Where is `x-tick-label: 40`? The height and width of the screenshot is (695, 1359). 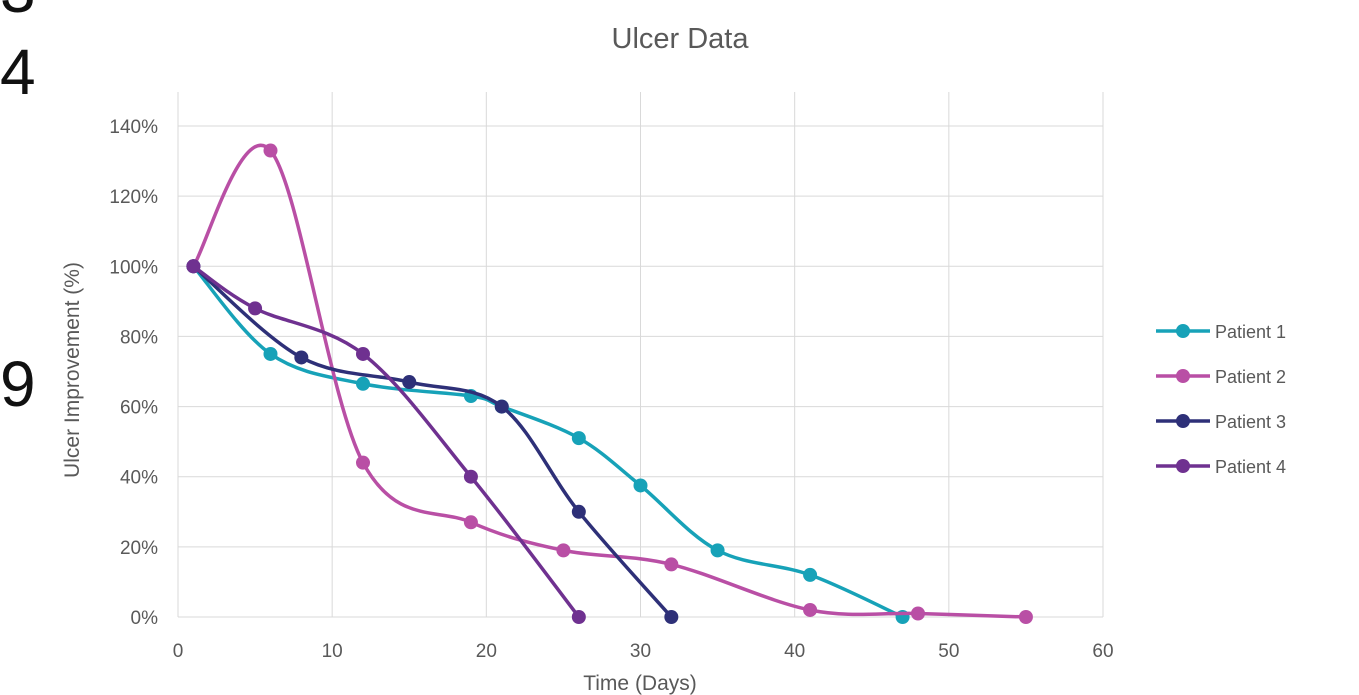 x-tick-label: 40 is located at coordinates (794, 651).